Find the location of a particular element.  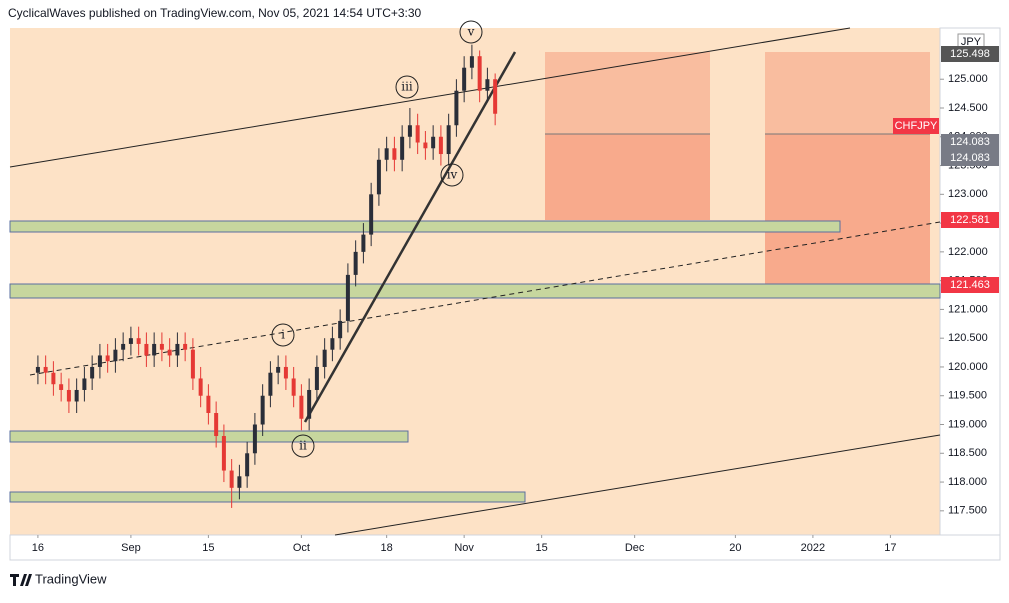

wave-label: v is located at coordinates (471, 32).